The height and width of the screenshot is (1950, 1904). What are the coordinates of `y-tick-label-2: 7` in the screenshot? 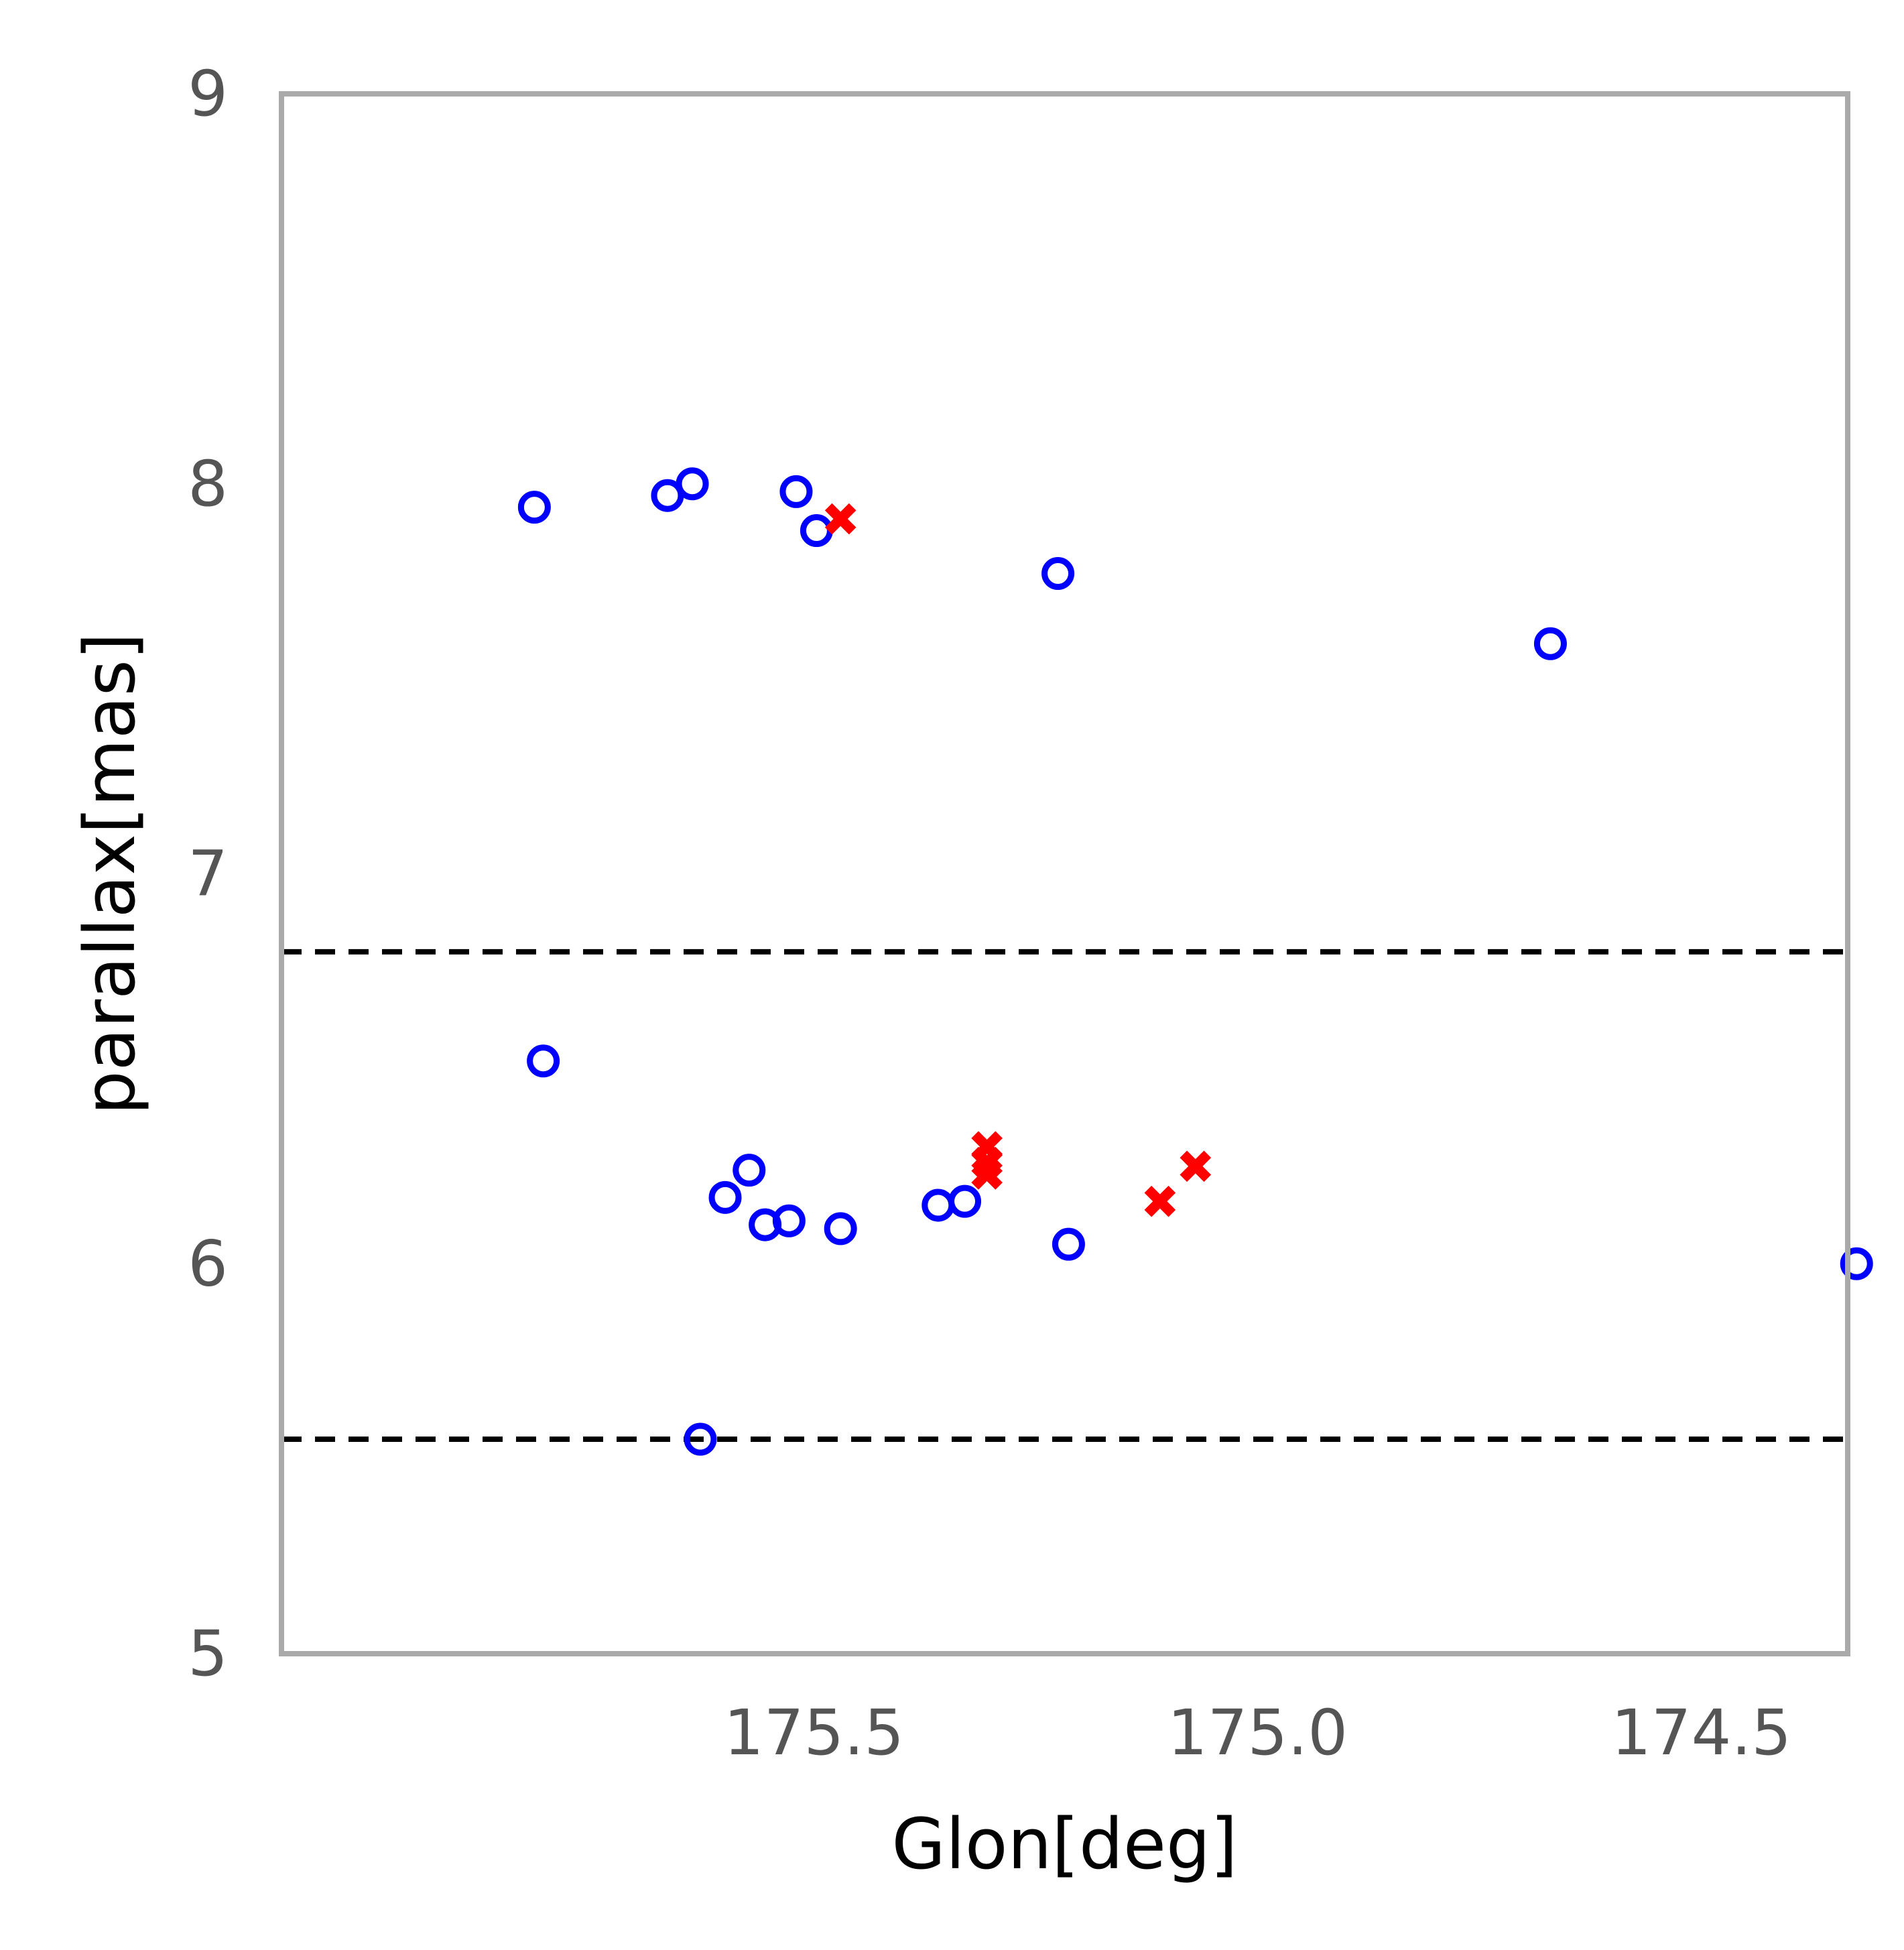 It's located at (208, 874).